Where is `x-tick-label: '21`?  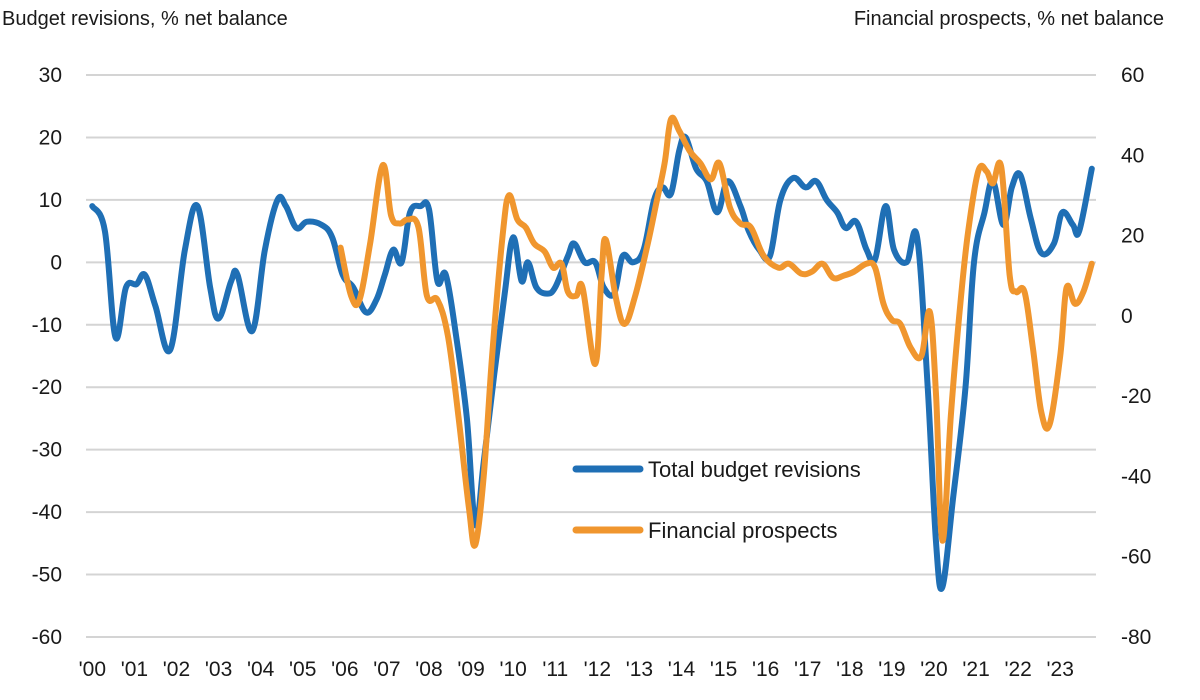
x-tick-label: '21 is located at coordinates (975, 669).